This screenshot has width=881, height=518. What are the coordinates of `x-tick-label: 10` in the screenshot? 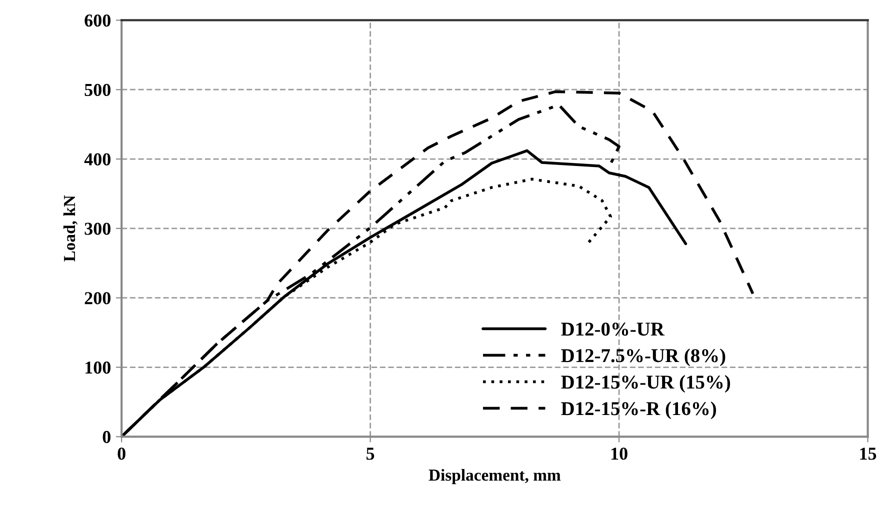 It's located at (619, 454).